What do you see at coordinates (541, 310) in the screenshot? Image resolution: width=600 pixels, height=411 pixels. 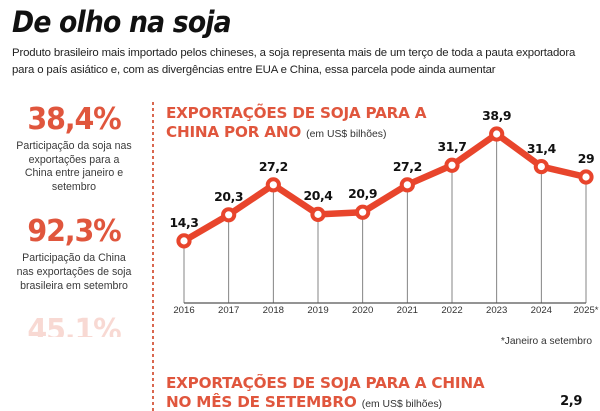 I see `x-axis-tick-label: 2024` at bounding box center [541, 310].